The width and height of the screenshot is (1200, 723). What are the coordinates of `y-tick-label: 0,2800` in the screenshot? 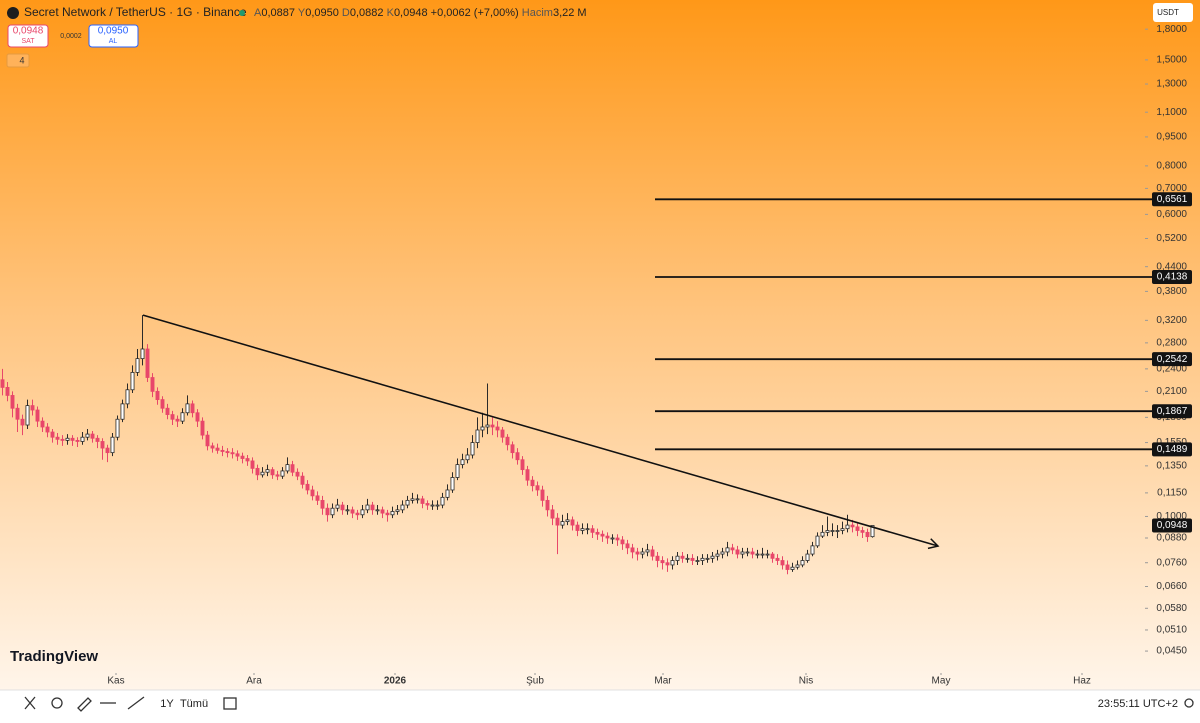 It's located at (1171, 343).